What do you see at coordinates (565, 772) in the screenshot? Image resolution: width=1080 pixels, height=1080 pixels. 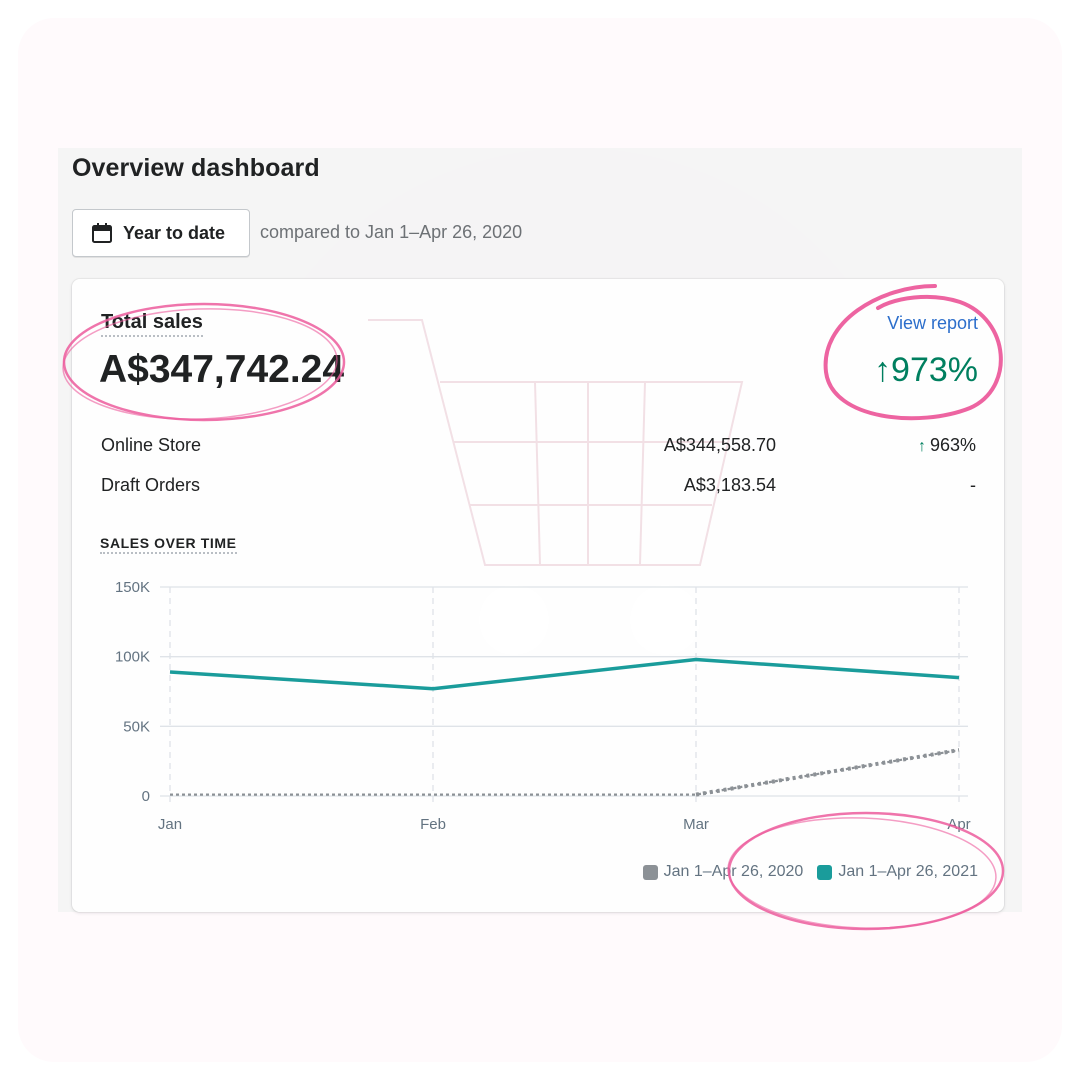 I see `series-line-2020` at bounding box center [565, 772].